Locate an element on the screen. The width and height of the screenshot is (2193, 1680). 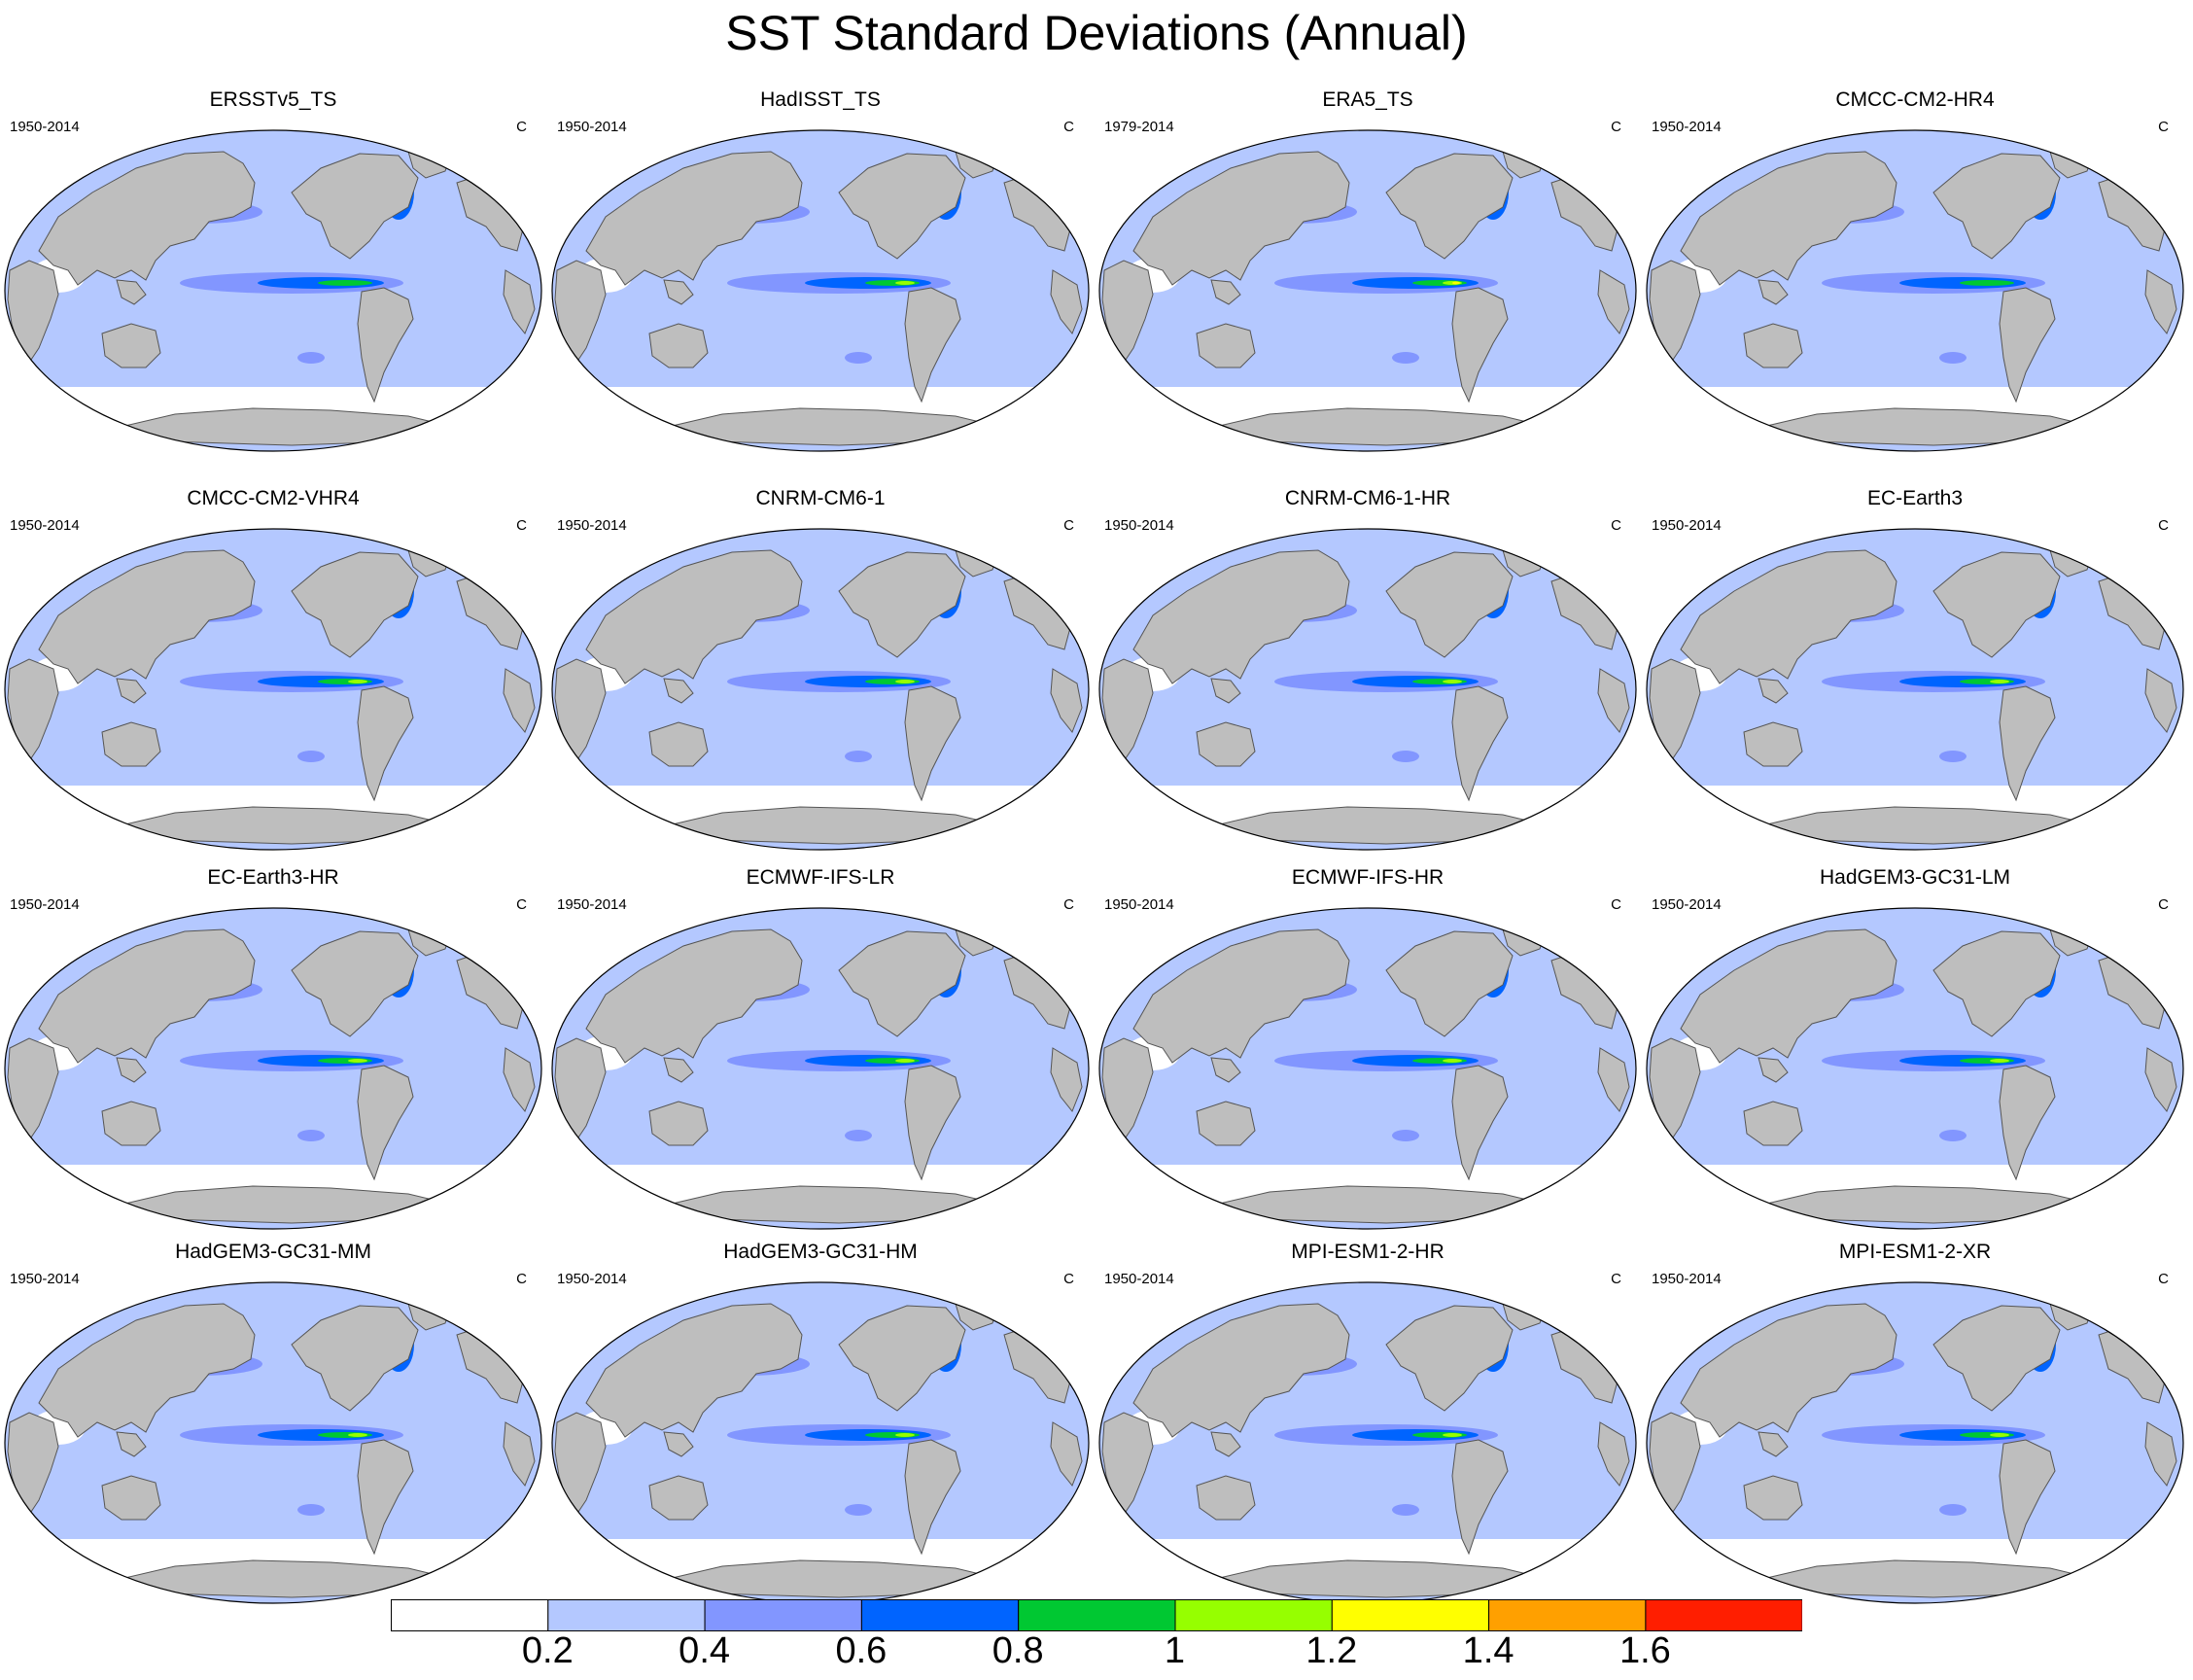
map-panel: CNRM-CM6-1 1950-2014 C is located at coordinates (820, 671).